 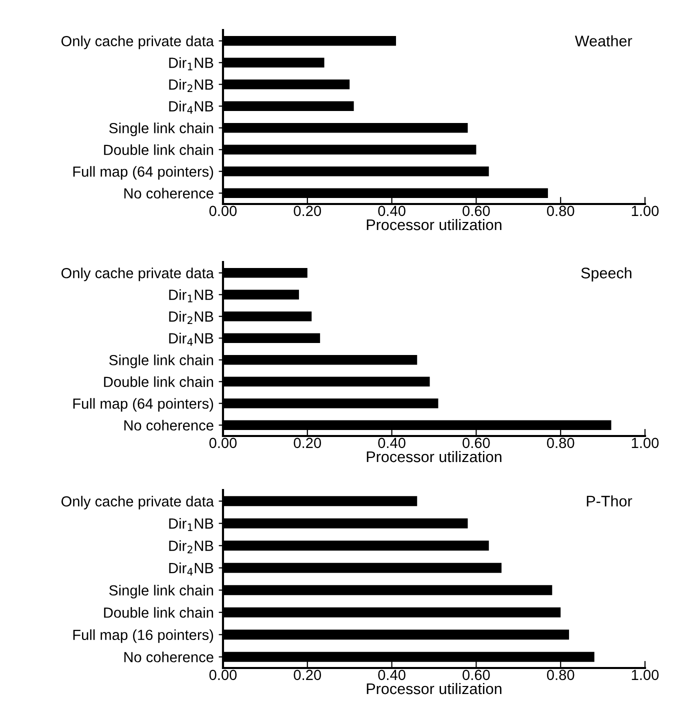 I want to click on chart-title: Weather, so click(x=603, y=40).